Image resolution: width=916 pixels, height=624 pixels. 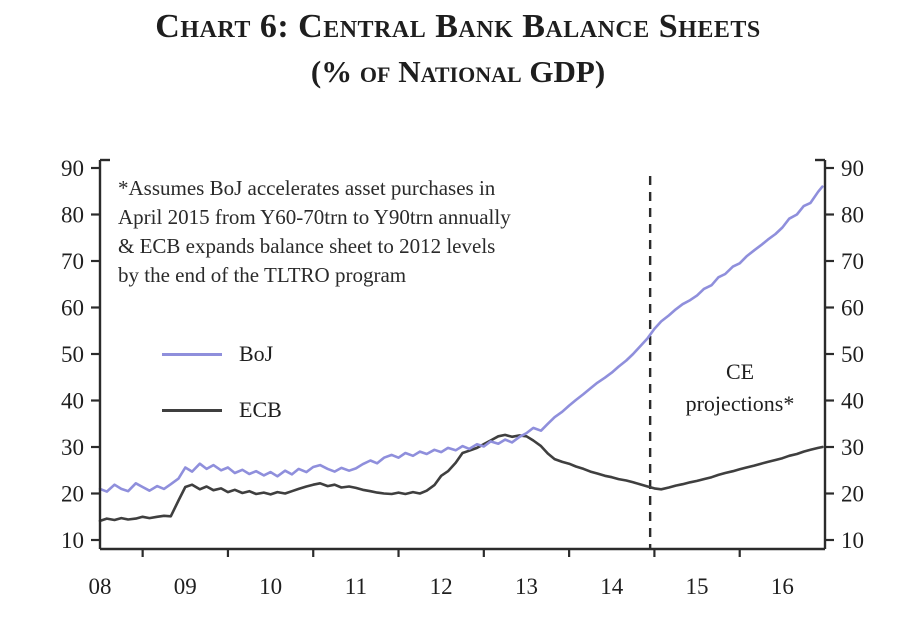 What do you see at coordinates (852, 401) in the screenshot?
I see `y-tick-label-right: 40` at bounding box center [852, 401].